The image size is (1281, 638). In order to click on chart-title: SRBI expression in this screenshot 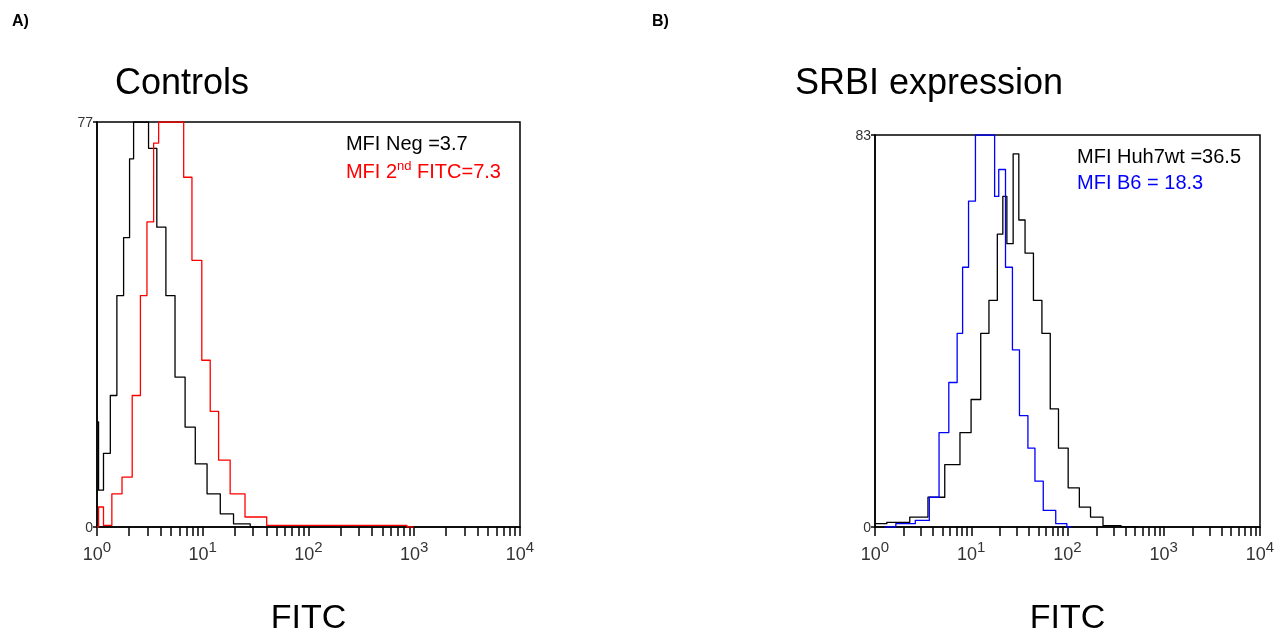, I will do `click(929, 81)`.